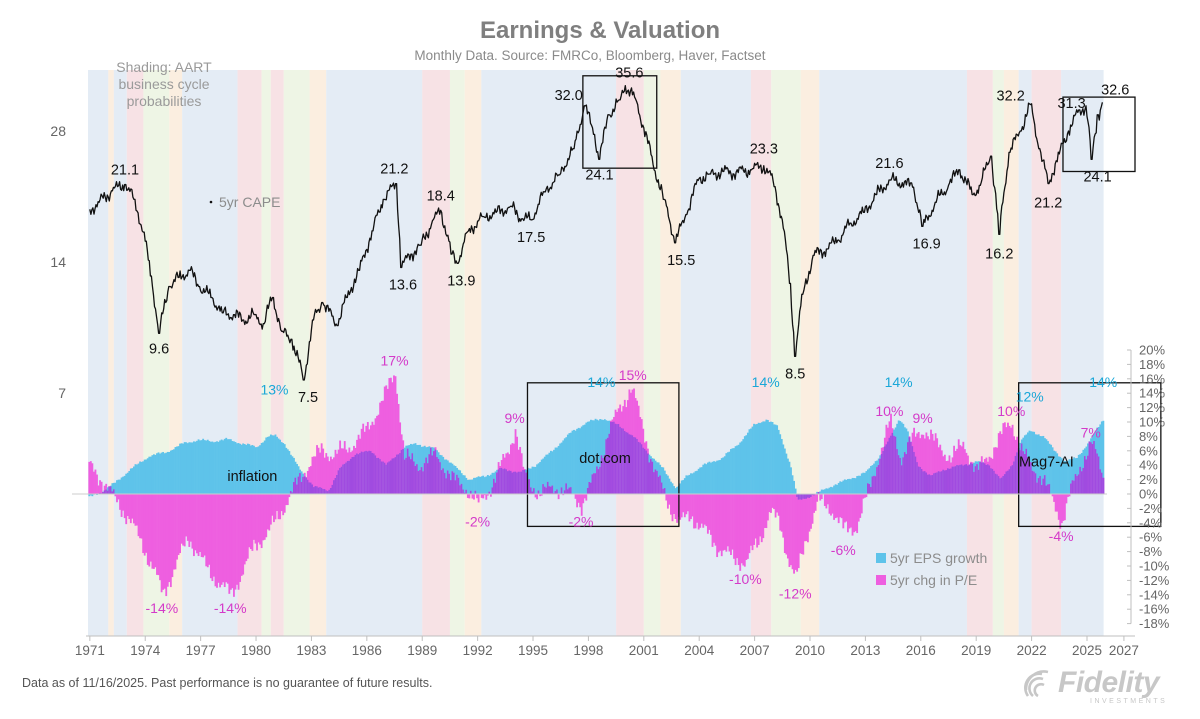 Image resolution: width=1200 pixels, height=719 pixels. I want to click on right-tick-label: 16%, so click(1152, 378).